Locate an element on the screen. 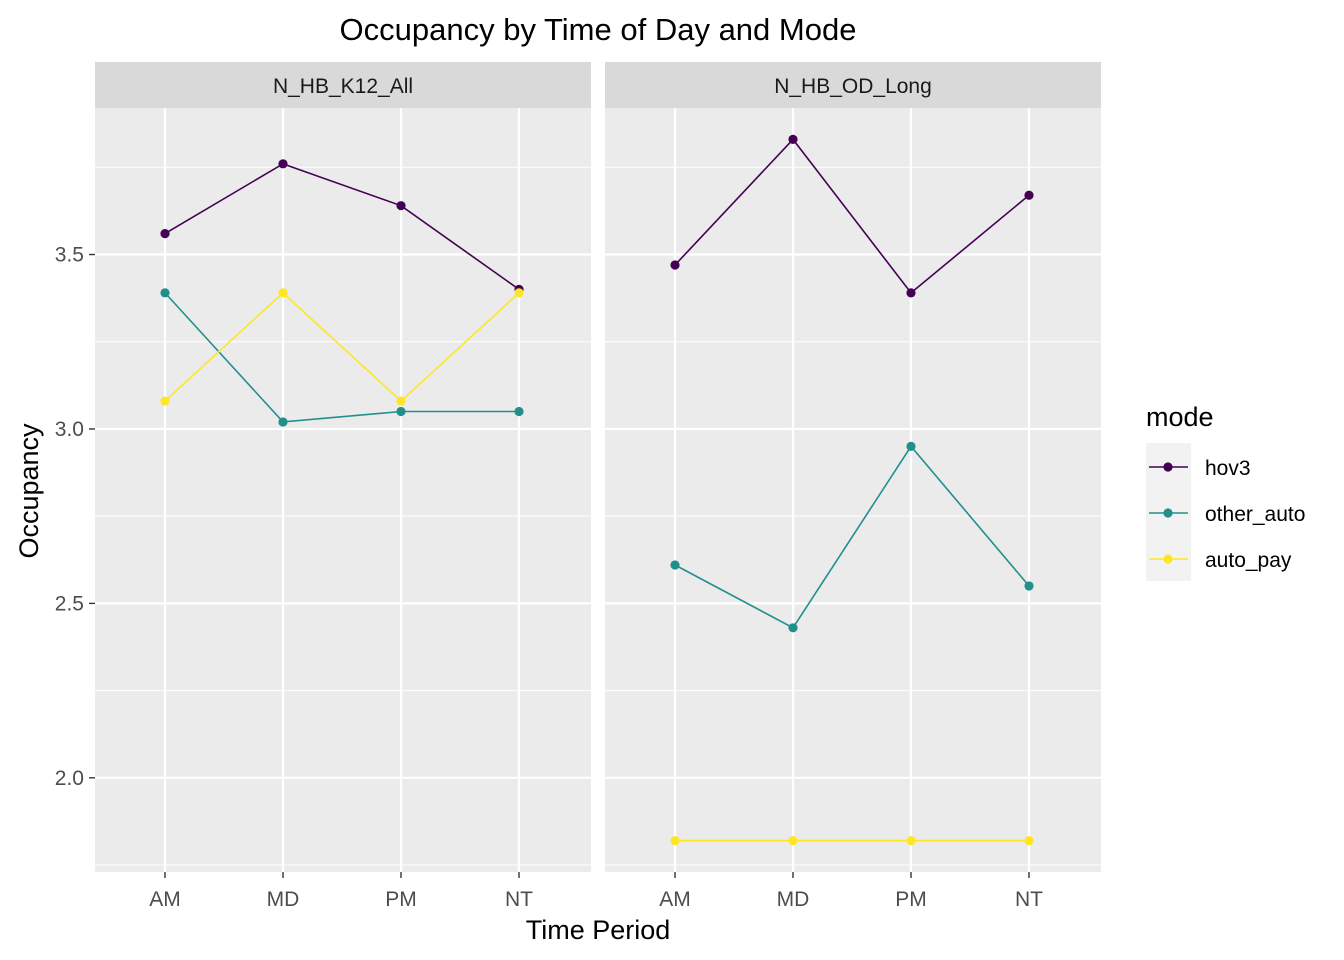 This screenshot has height=960, width=1344. legend: mode hov3 other_auto auto_pay is located at coordinates (1225, 491).